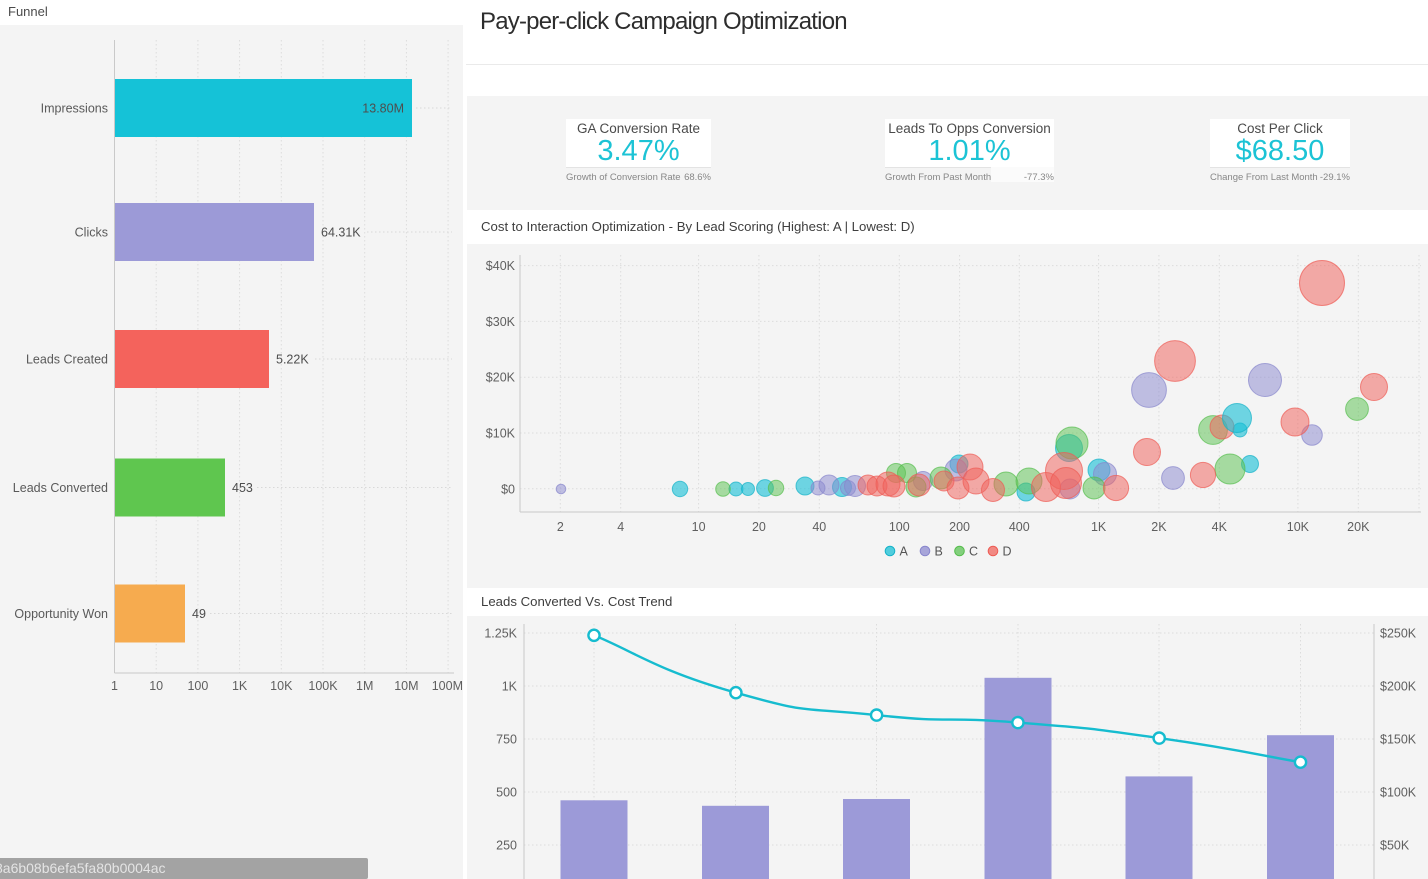 This screenshot has width=1428, height=879. I want to click on svg-text: 1.25K, so click(500, 634).